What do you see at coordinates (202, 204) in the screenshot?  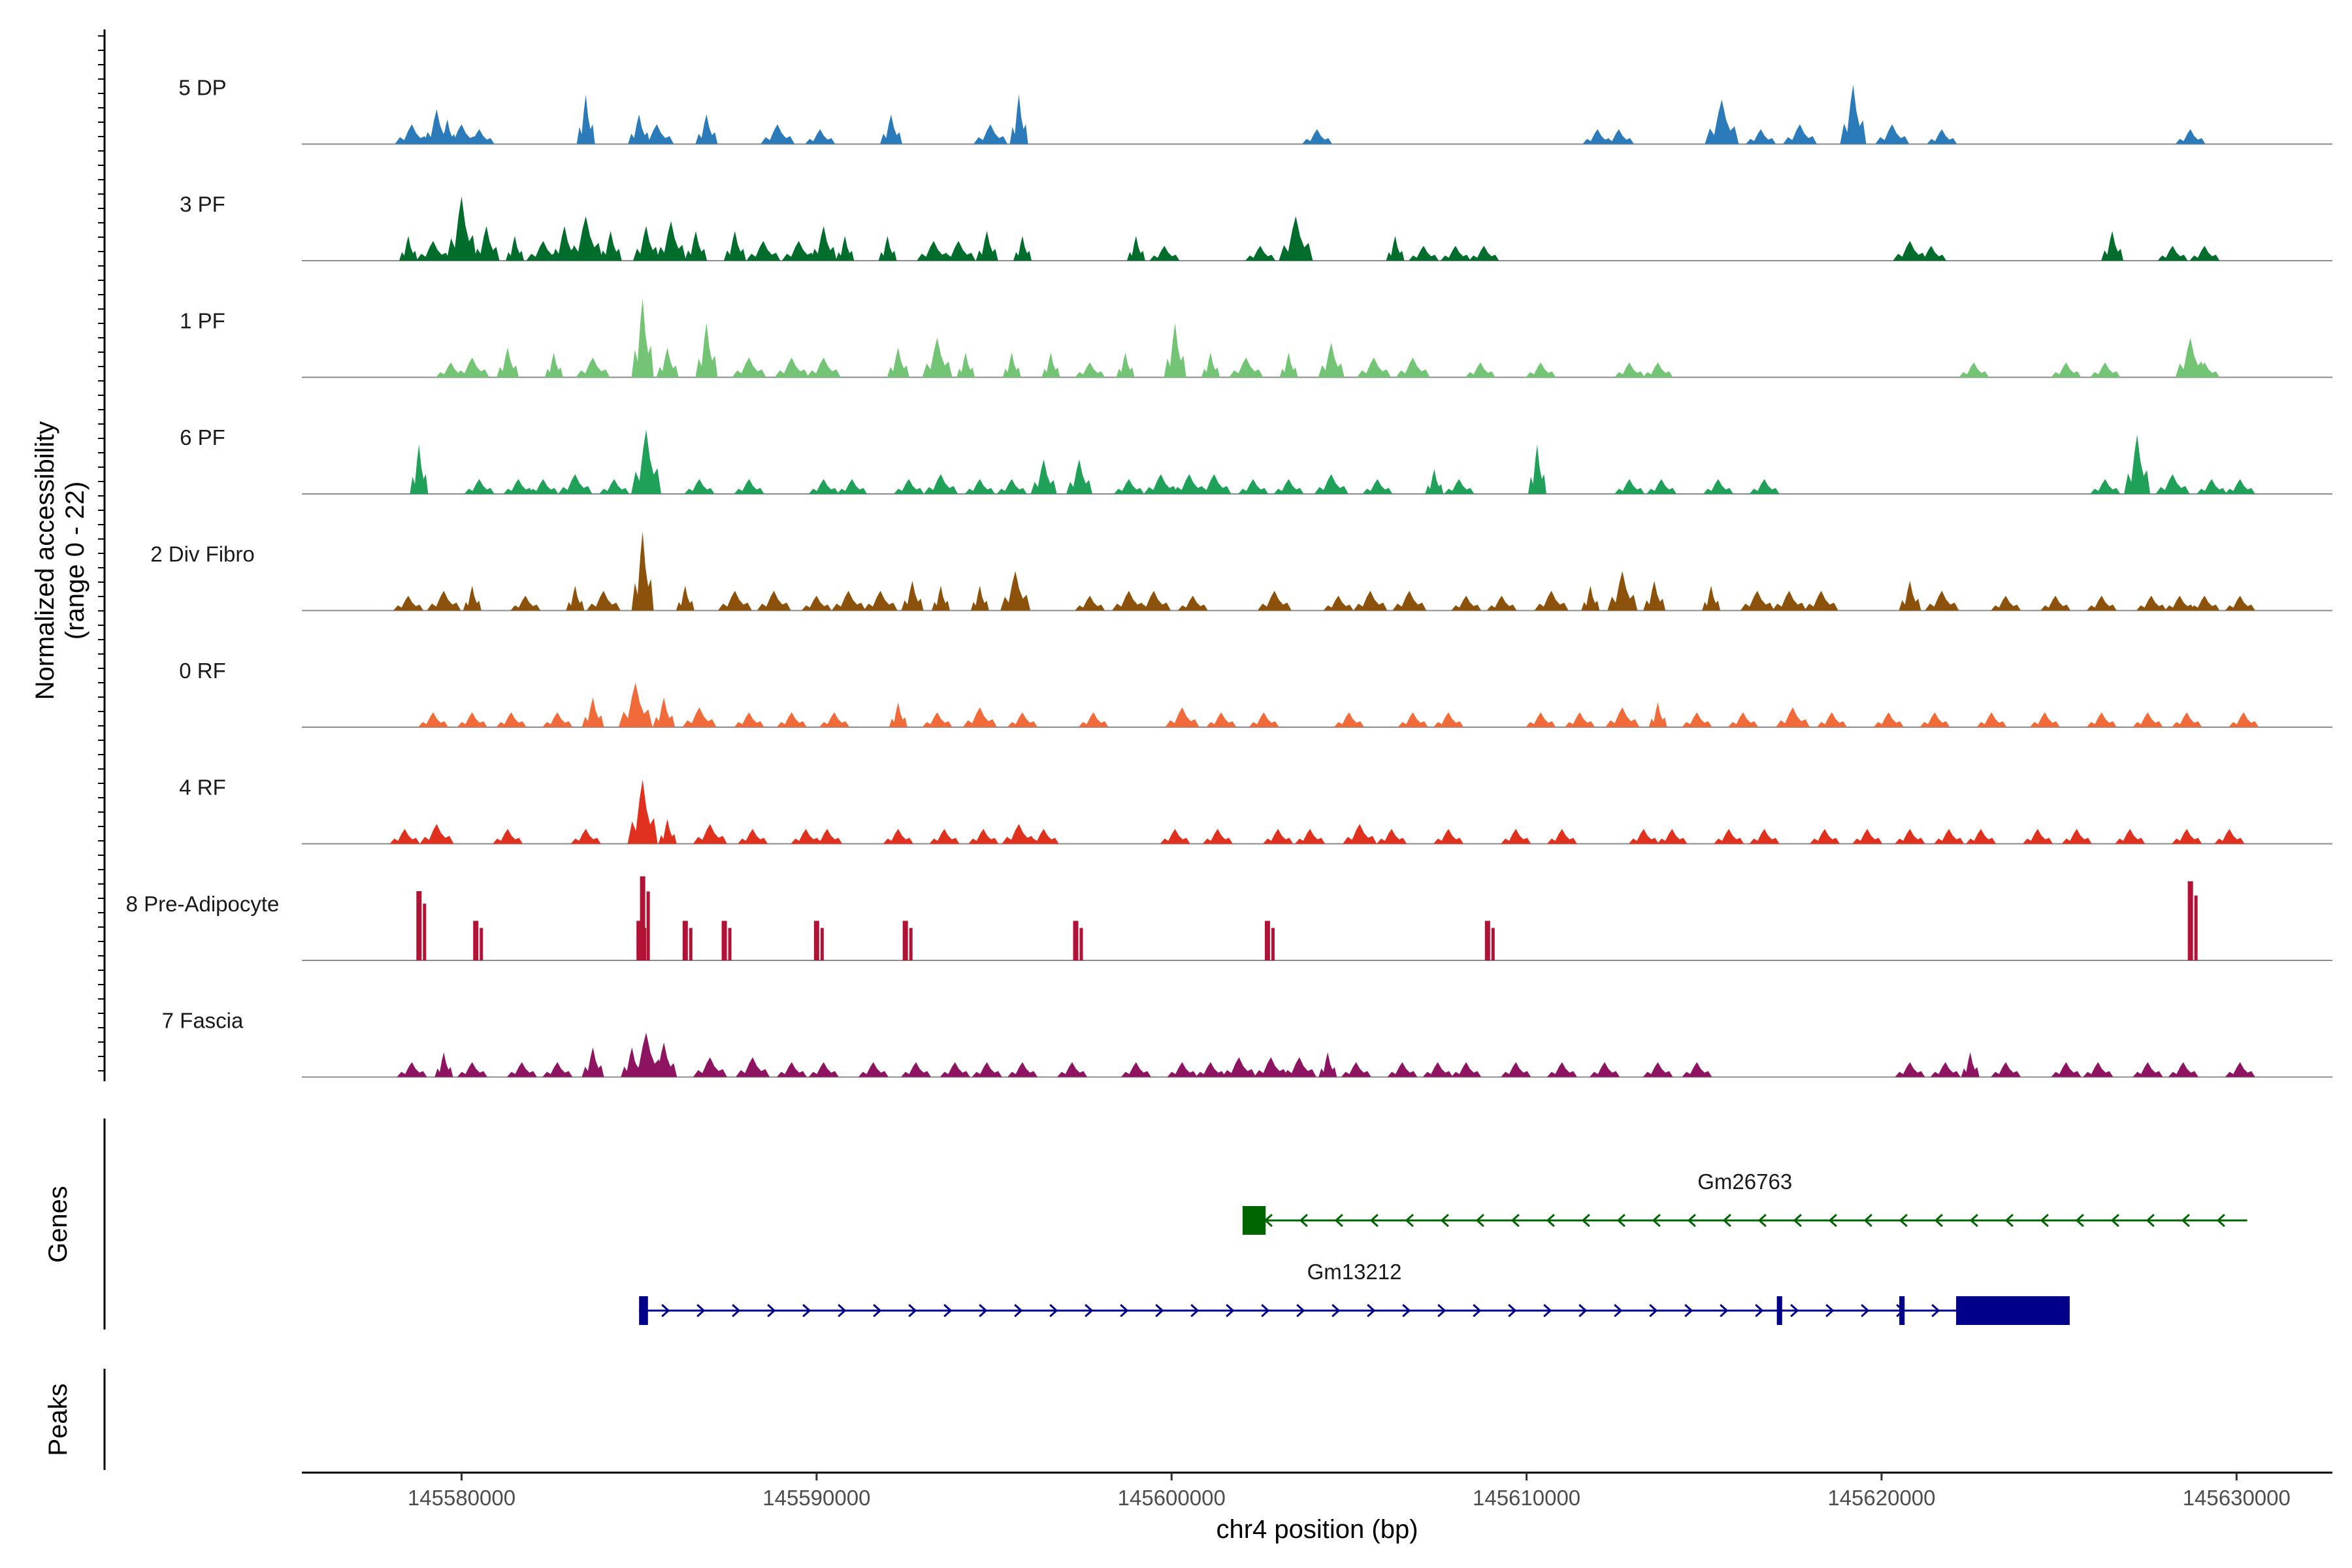 I see `track-label: 3 PF` at bounding box center [202, 204].